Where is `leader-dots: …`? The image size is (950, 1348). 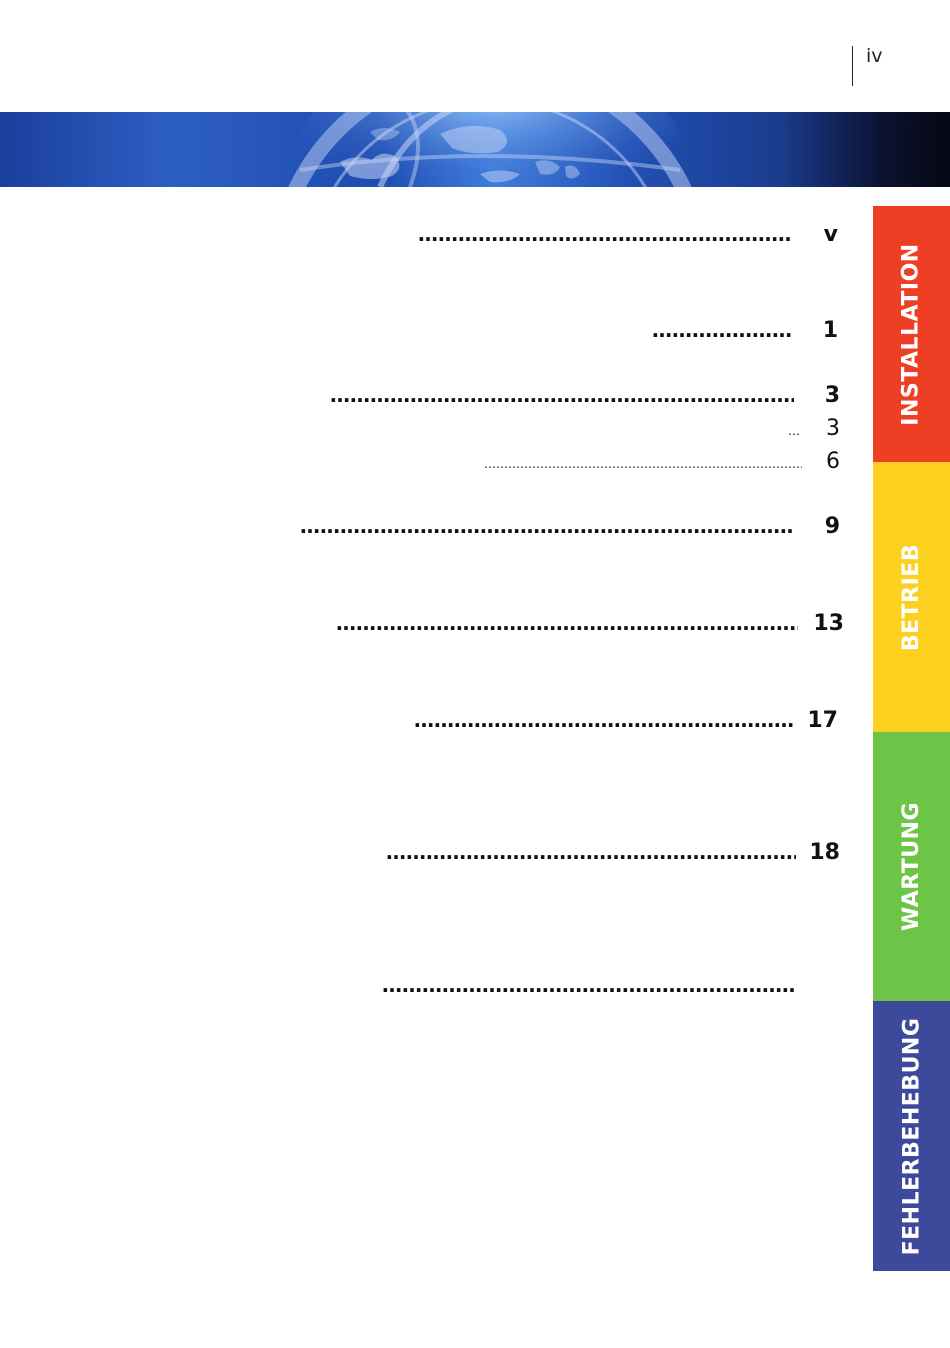
leader-dots: … is located at coordinates (794, 431).